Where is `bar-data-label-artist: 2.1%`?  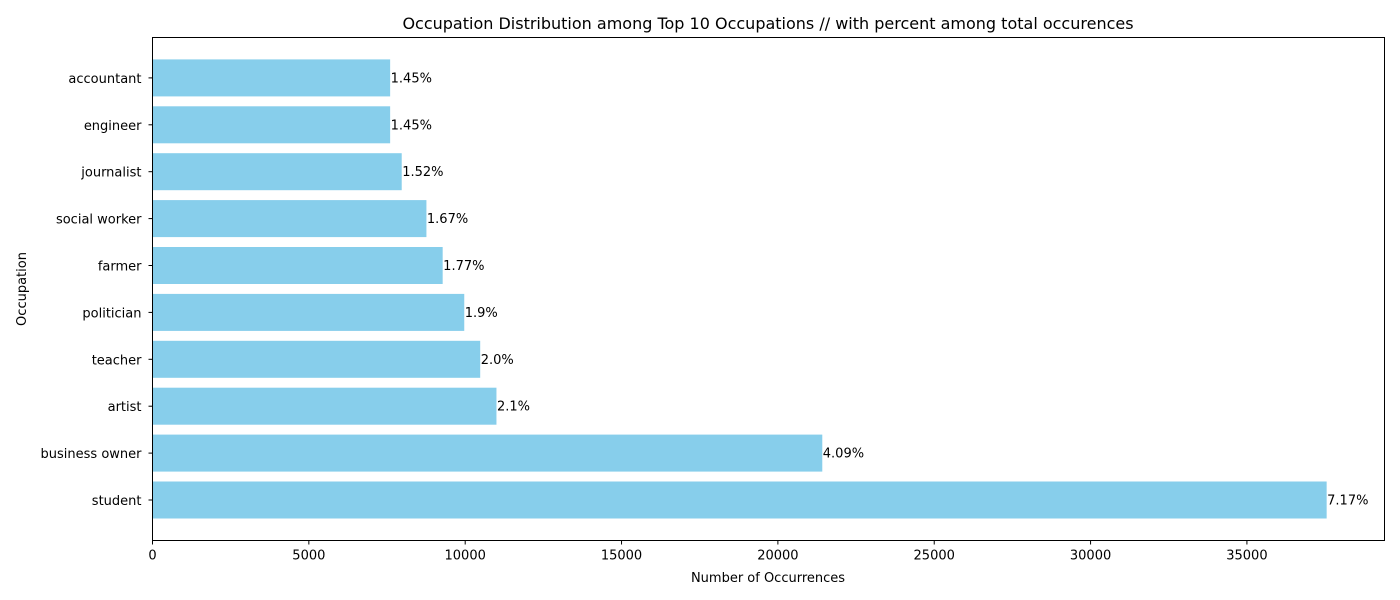 bar-data-label-artist: 2.1% is located at coordinates (513, 407).